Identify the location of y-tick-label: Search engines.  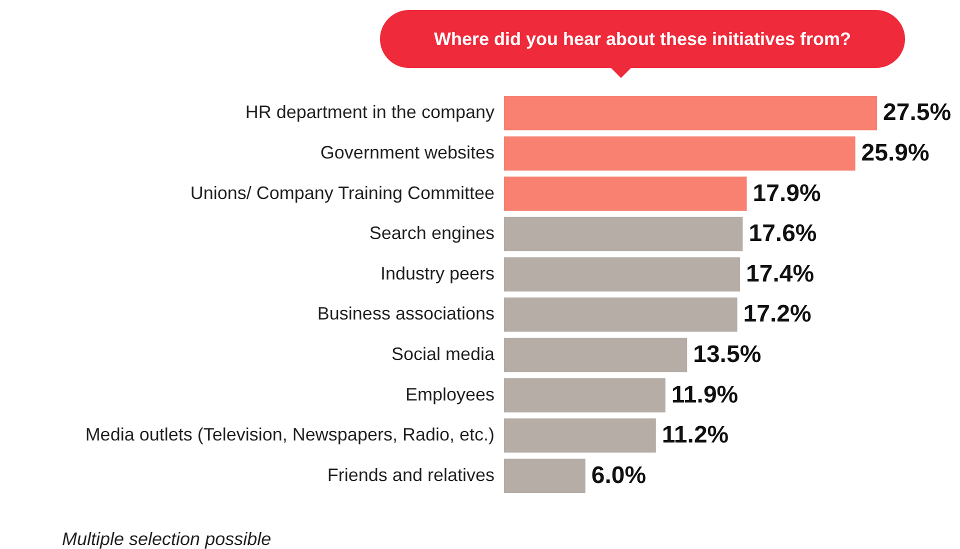
(431, 233).